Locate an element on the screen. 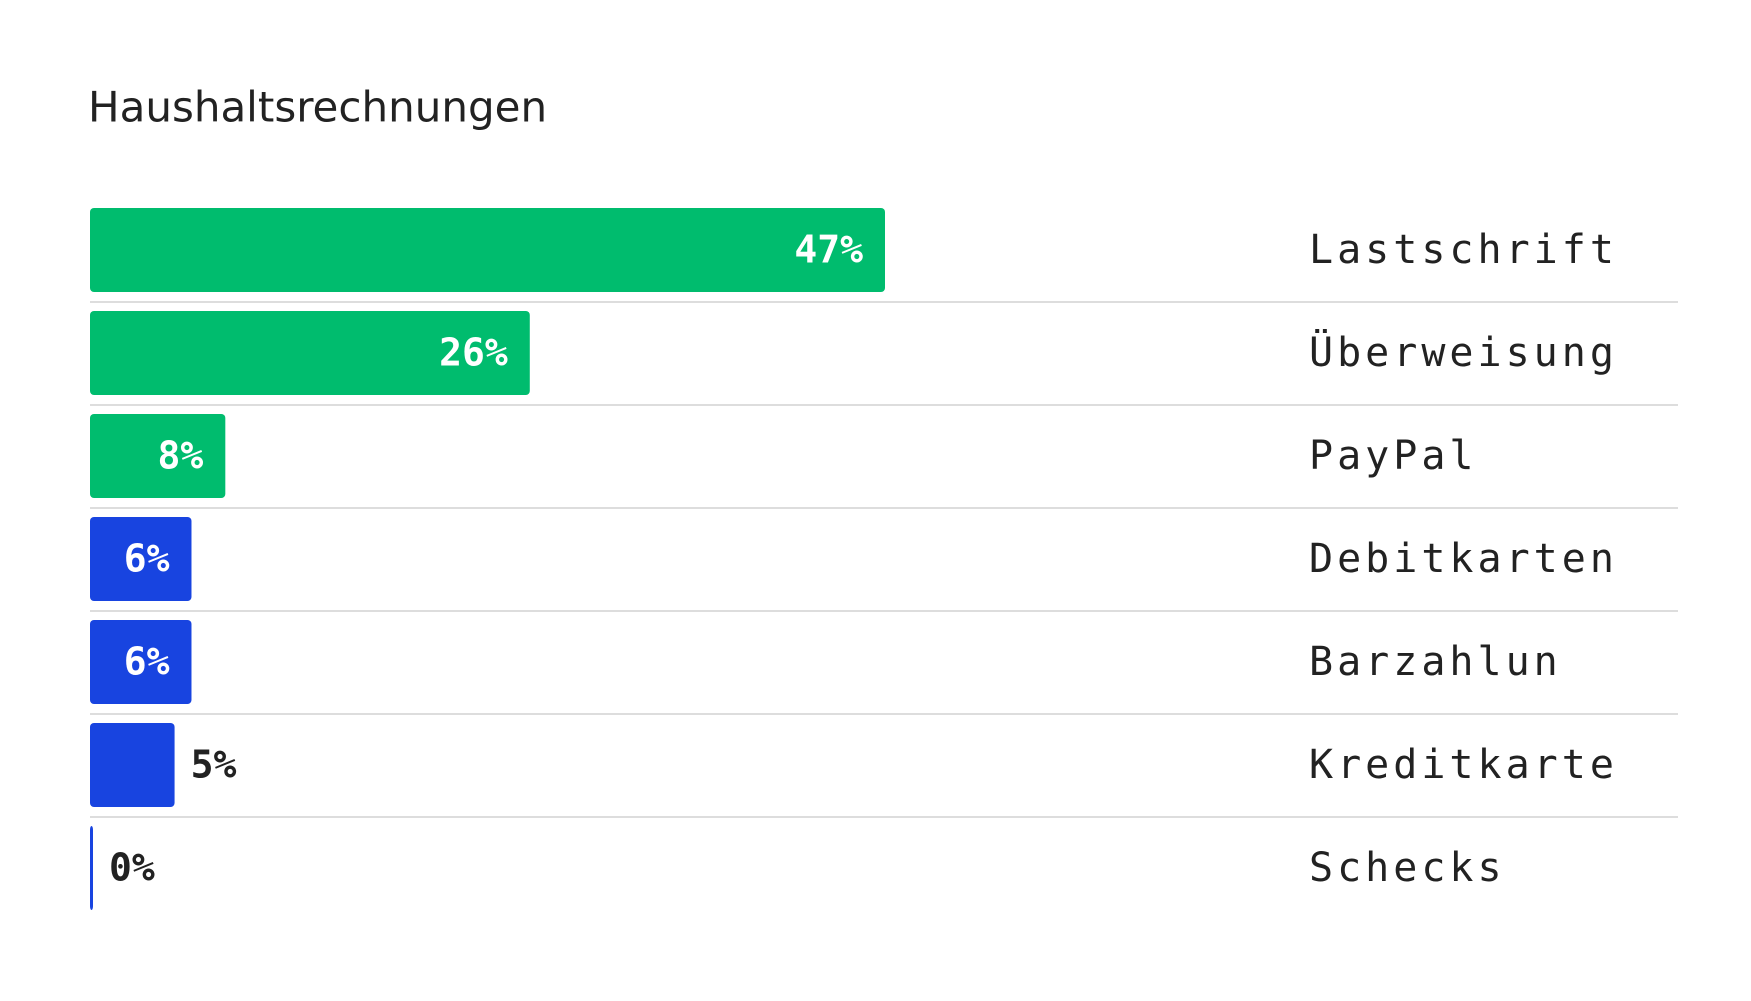 This screenshot has height=1001, width=1751. value-label: 0% is located at coordinates (132, 868).